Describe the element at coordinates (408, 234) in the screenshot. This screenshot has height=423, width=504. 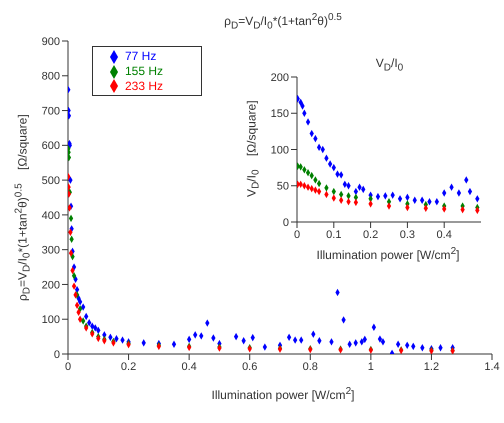
I see `x-tick-label: 0.3` at that location.